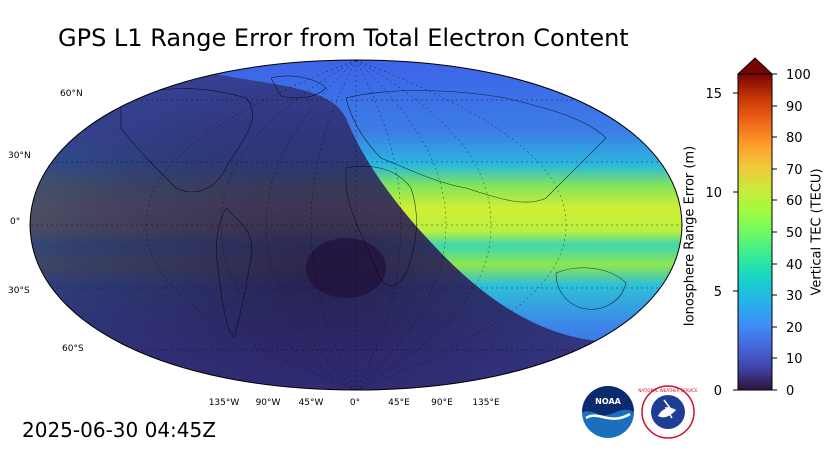 This screenshot has width=832, height=468. Describe the element at coordinates (718, 292) in the screenshot. I see `left-tick-5: 5` at that location.